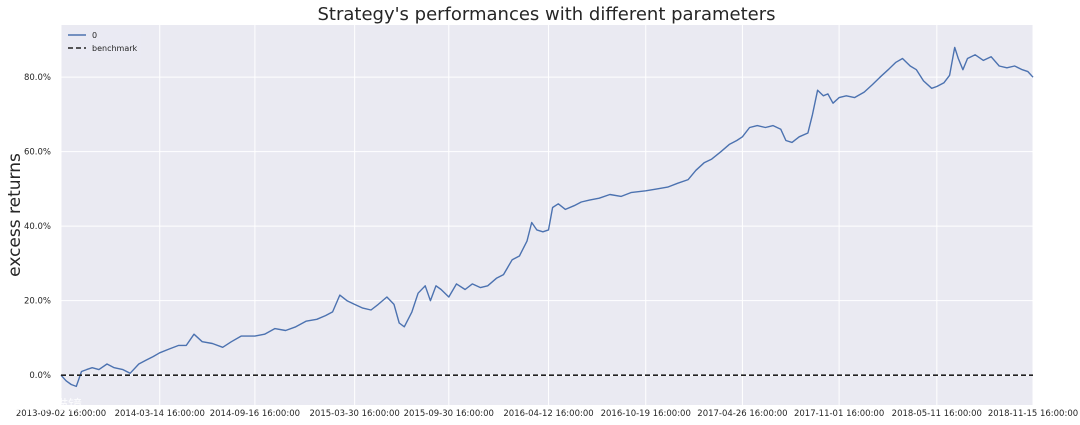 The image size is (1080, 425). What do you see at coordinates (16, 404) in the screenshot?
I see `watermark-logo-icon` at bounding box center [16, 404].